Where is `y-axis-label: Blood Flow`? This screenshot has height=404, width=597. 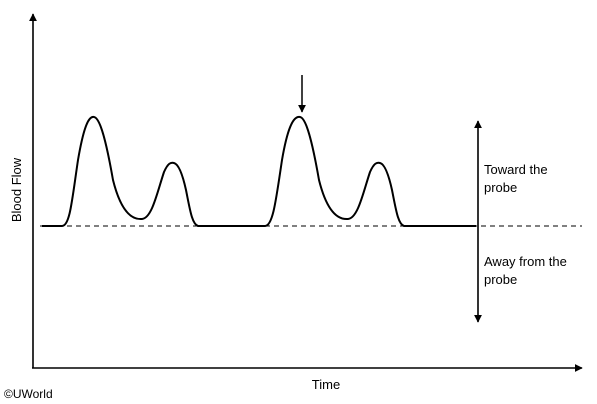
y-axis-label: Blood Flow is located at coordinates (16, 189).